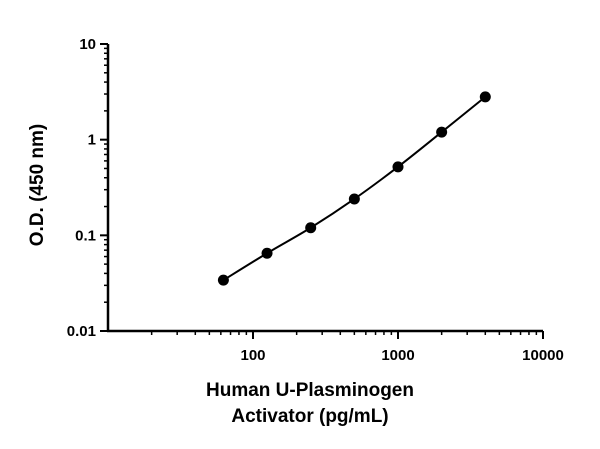  I want to click on x-axis-title-line-2: Activator (pg/mL), so click(309, 416).